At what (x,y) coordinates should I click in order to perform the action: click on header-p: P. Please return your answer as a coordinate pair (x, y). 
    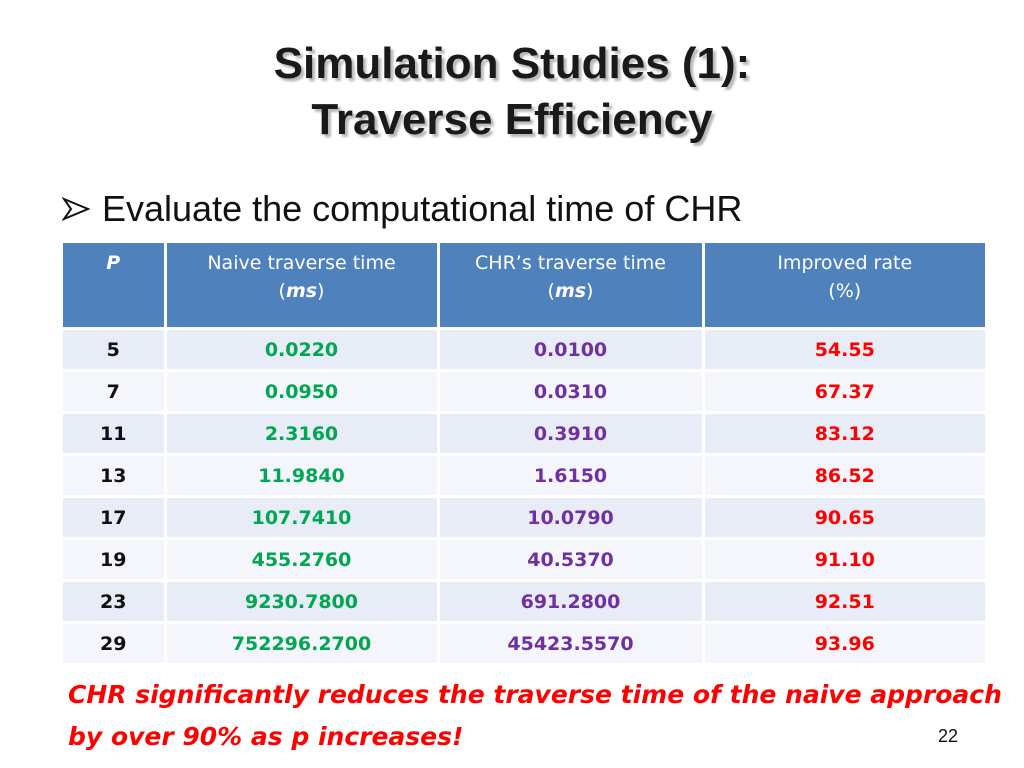
    Looking at the image, I should click on (114, 286).